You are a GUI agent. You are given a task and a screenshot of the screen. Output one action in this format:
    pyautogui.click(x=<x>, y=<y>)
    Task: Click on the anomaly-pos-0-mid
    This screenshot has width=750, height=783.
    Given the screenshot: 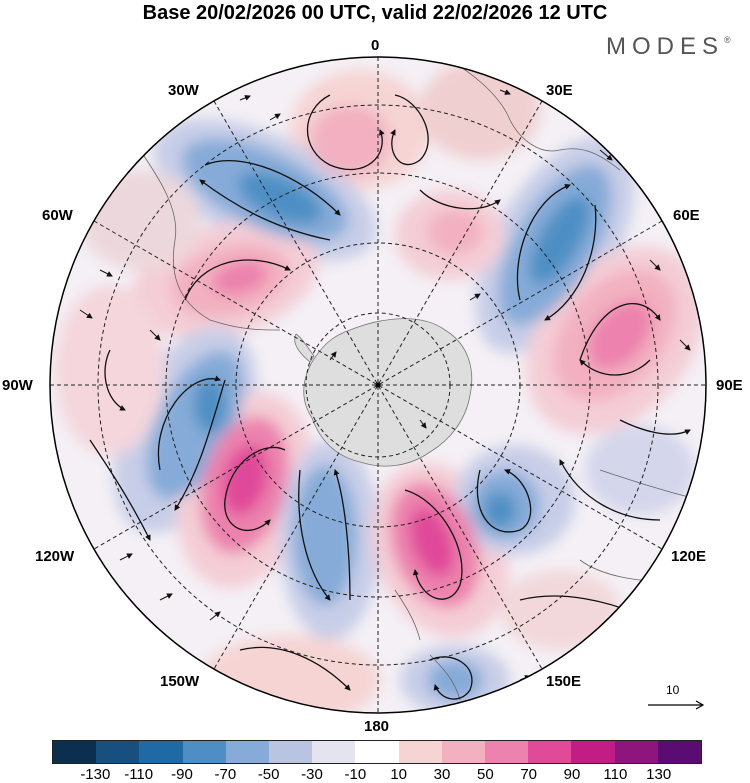 What is the action you would take?
    pyautogui.click(x=350, y=140)
    